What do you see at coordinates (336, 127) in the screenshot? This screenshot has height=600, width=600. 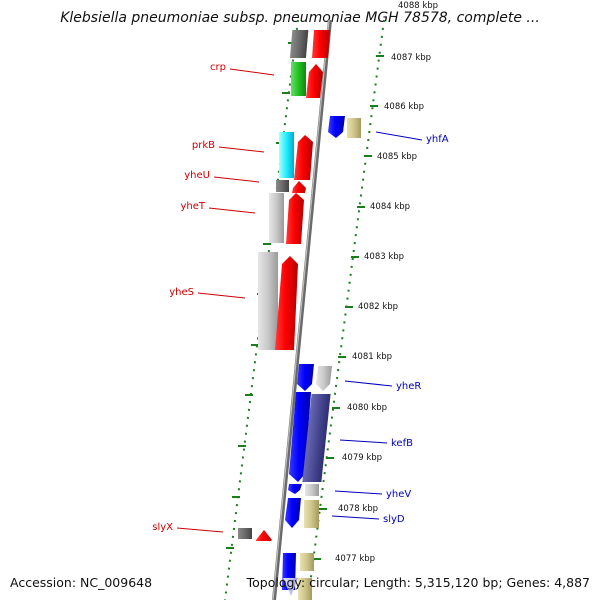 I see `gene-arrow-blue-yhfA` at bounding box center [336, 127].